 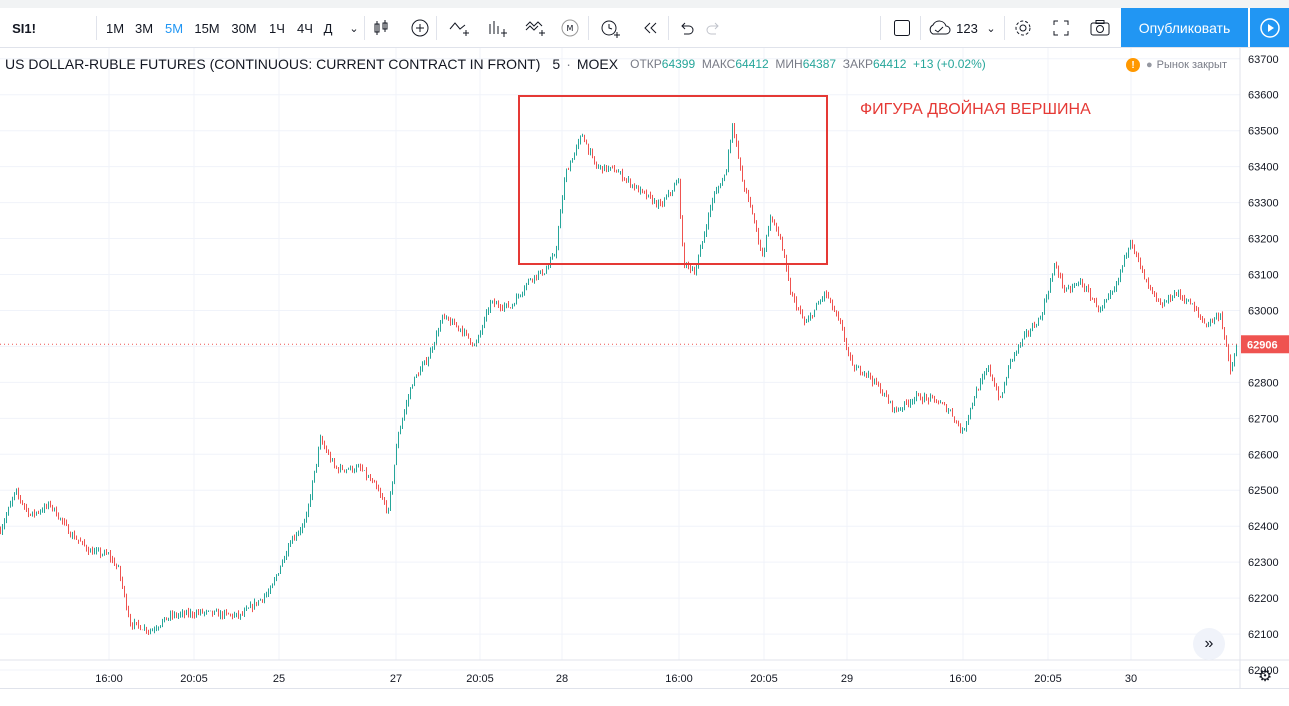 I want to click on price-tick: 63600, so click(x=1263, y=96).